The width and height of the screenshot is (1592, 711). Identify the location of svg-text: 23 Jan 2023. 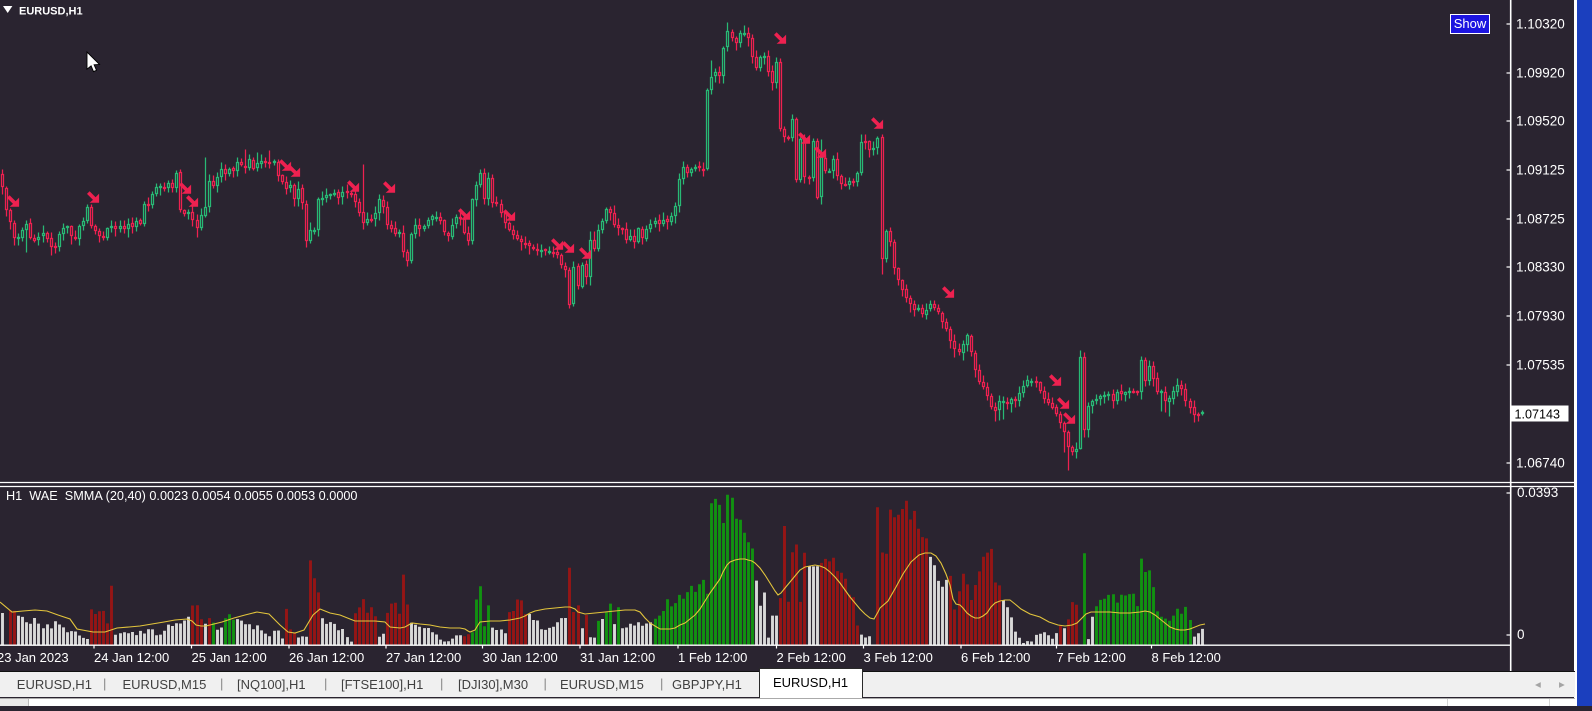
(34, 657).